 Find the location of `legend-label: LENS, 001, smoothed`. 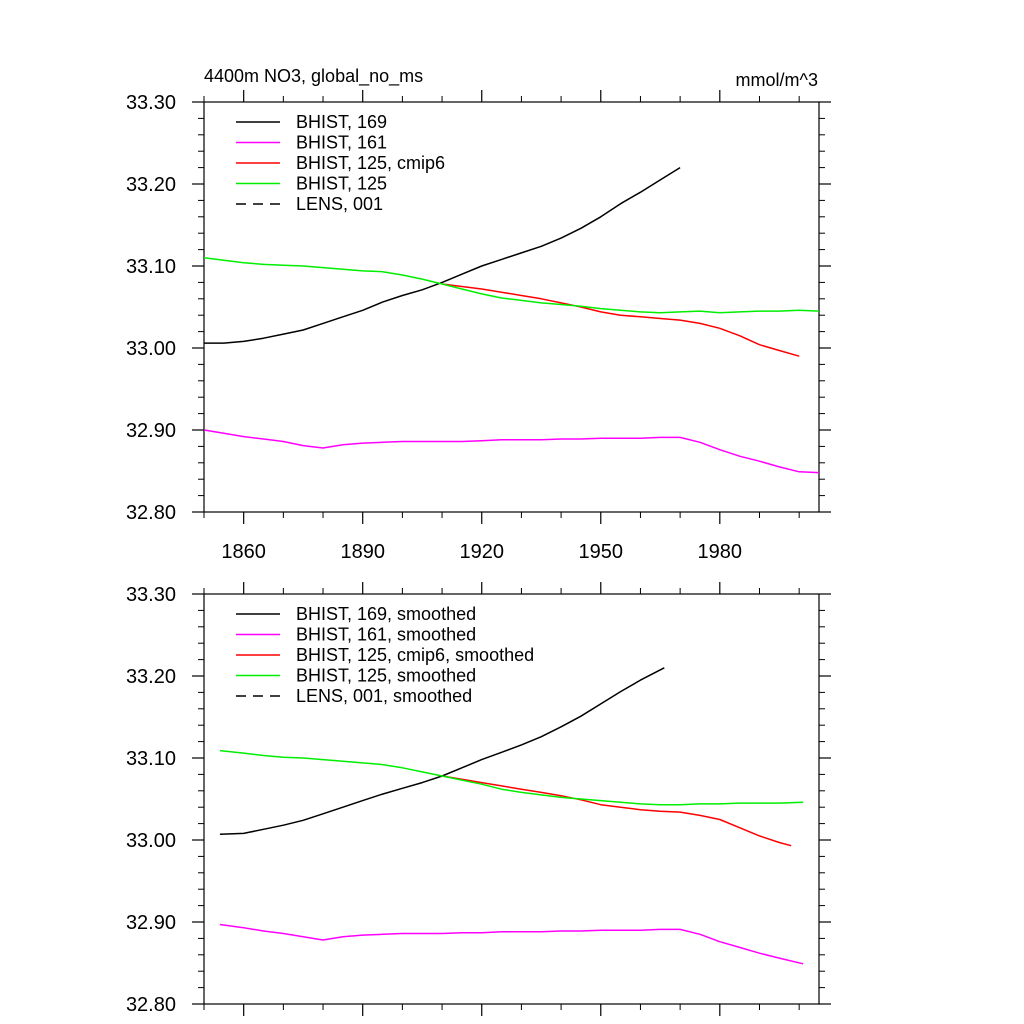

legend-label: LENS, 001, smoothed is located at coordinates (384, 696).